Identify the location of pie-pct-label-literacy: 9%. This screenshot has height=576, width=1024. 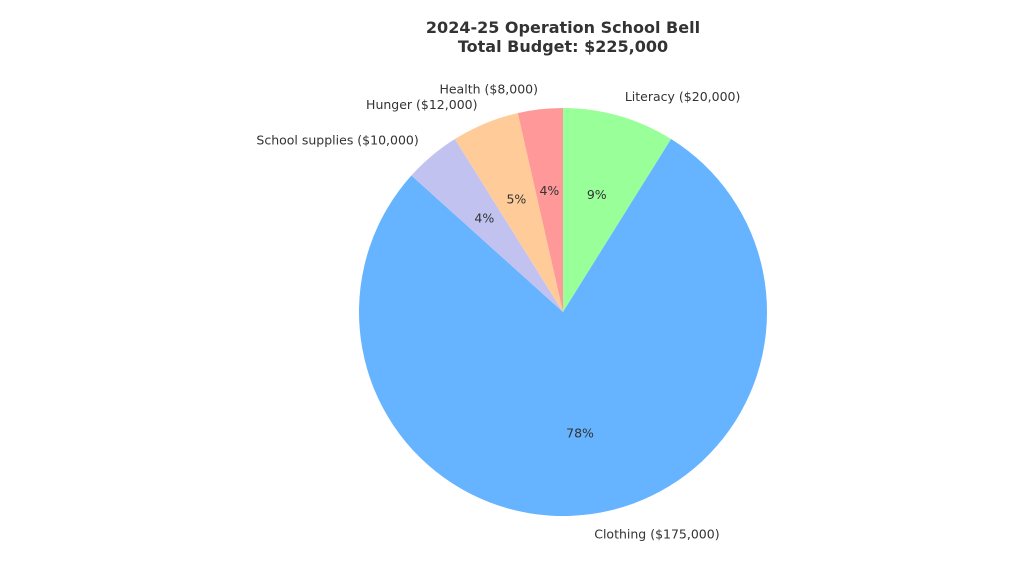
(597, 194).